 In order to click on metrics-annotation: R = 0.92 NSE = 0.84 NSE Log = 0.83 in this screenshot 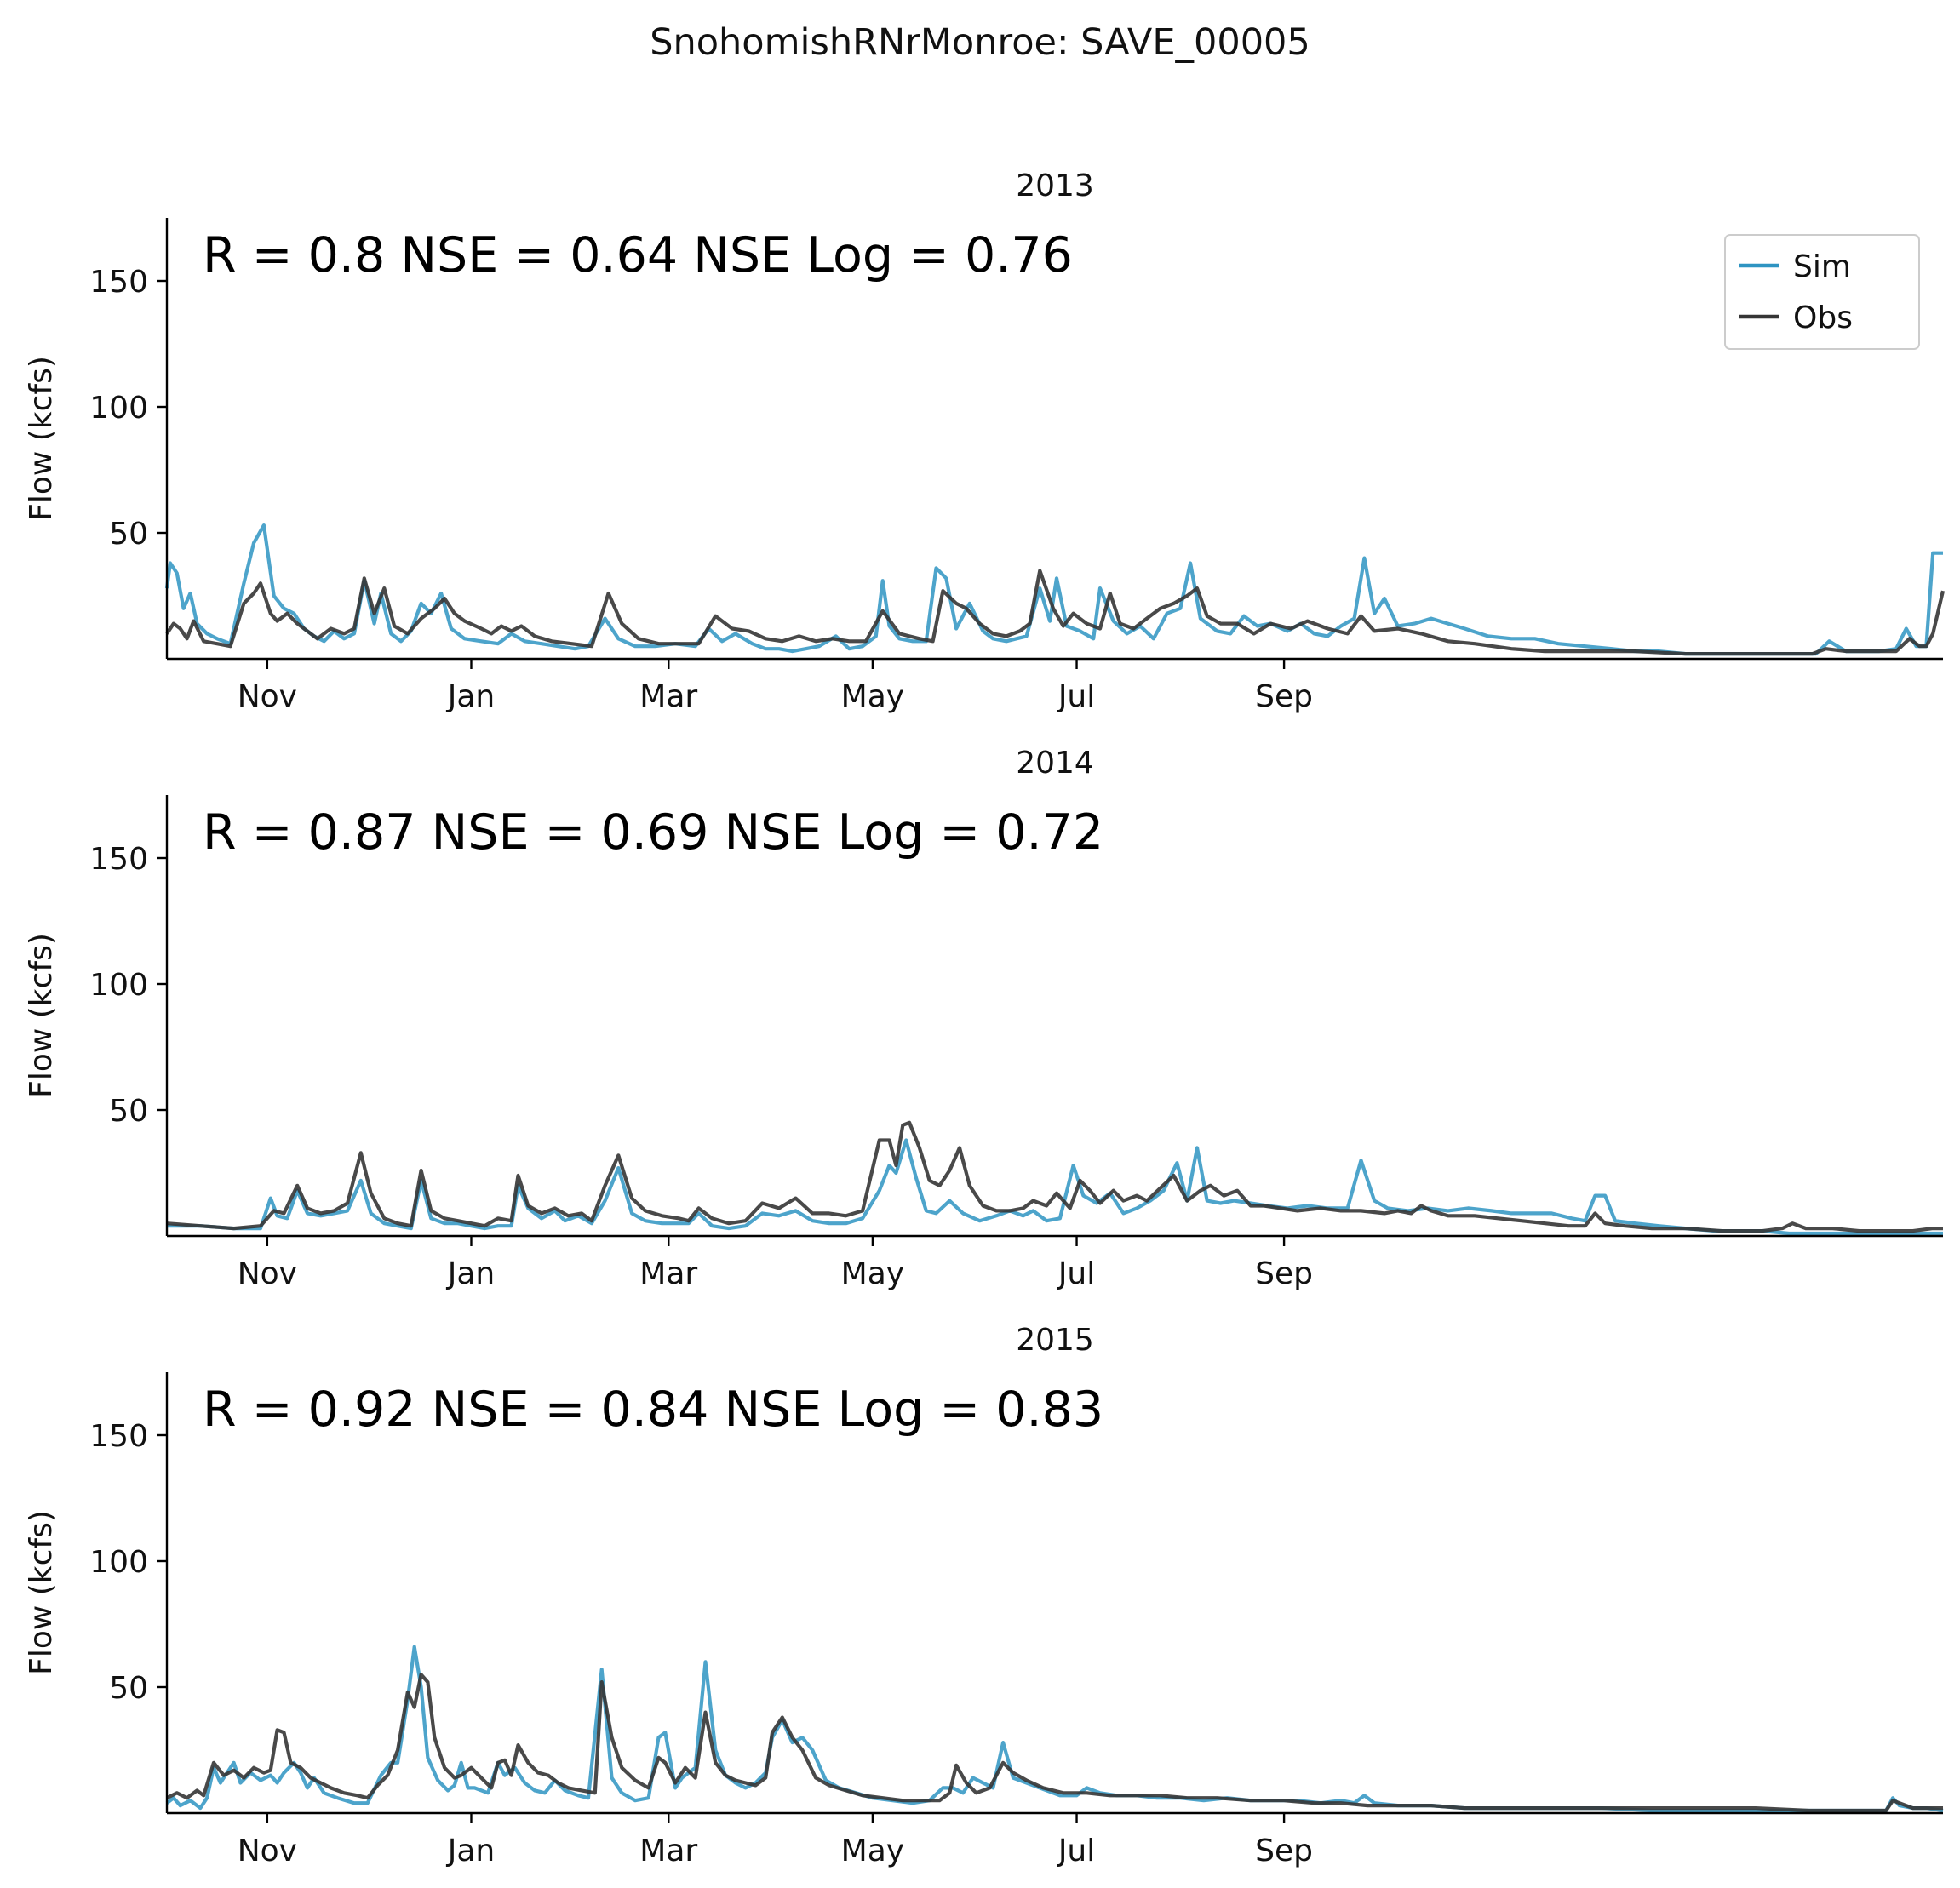, I will do `click(653, 1410)`.